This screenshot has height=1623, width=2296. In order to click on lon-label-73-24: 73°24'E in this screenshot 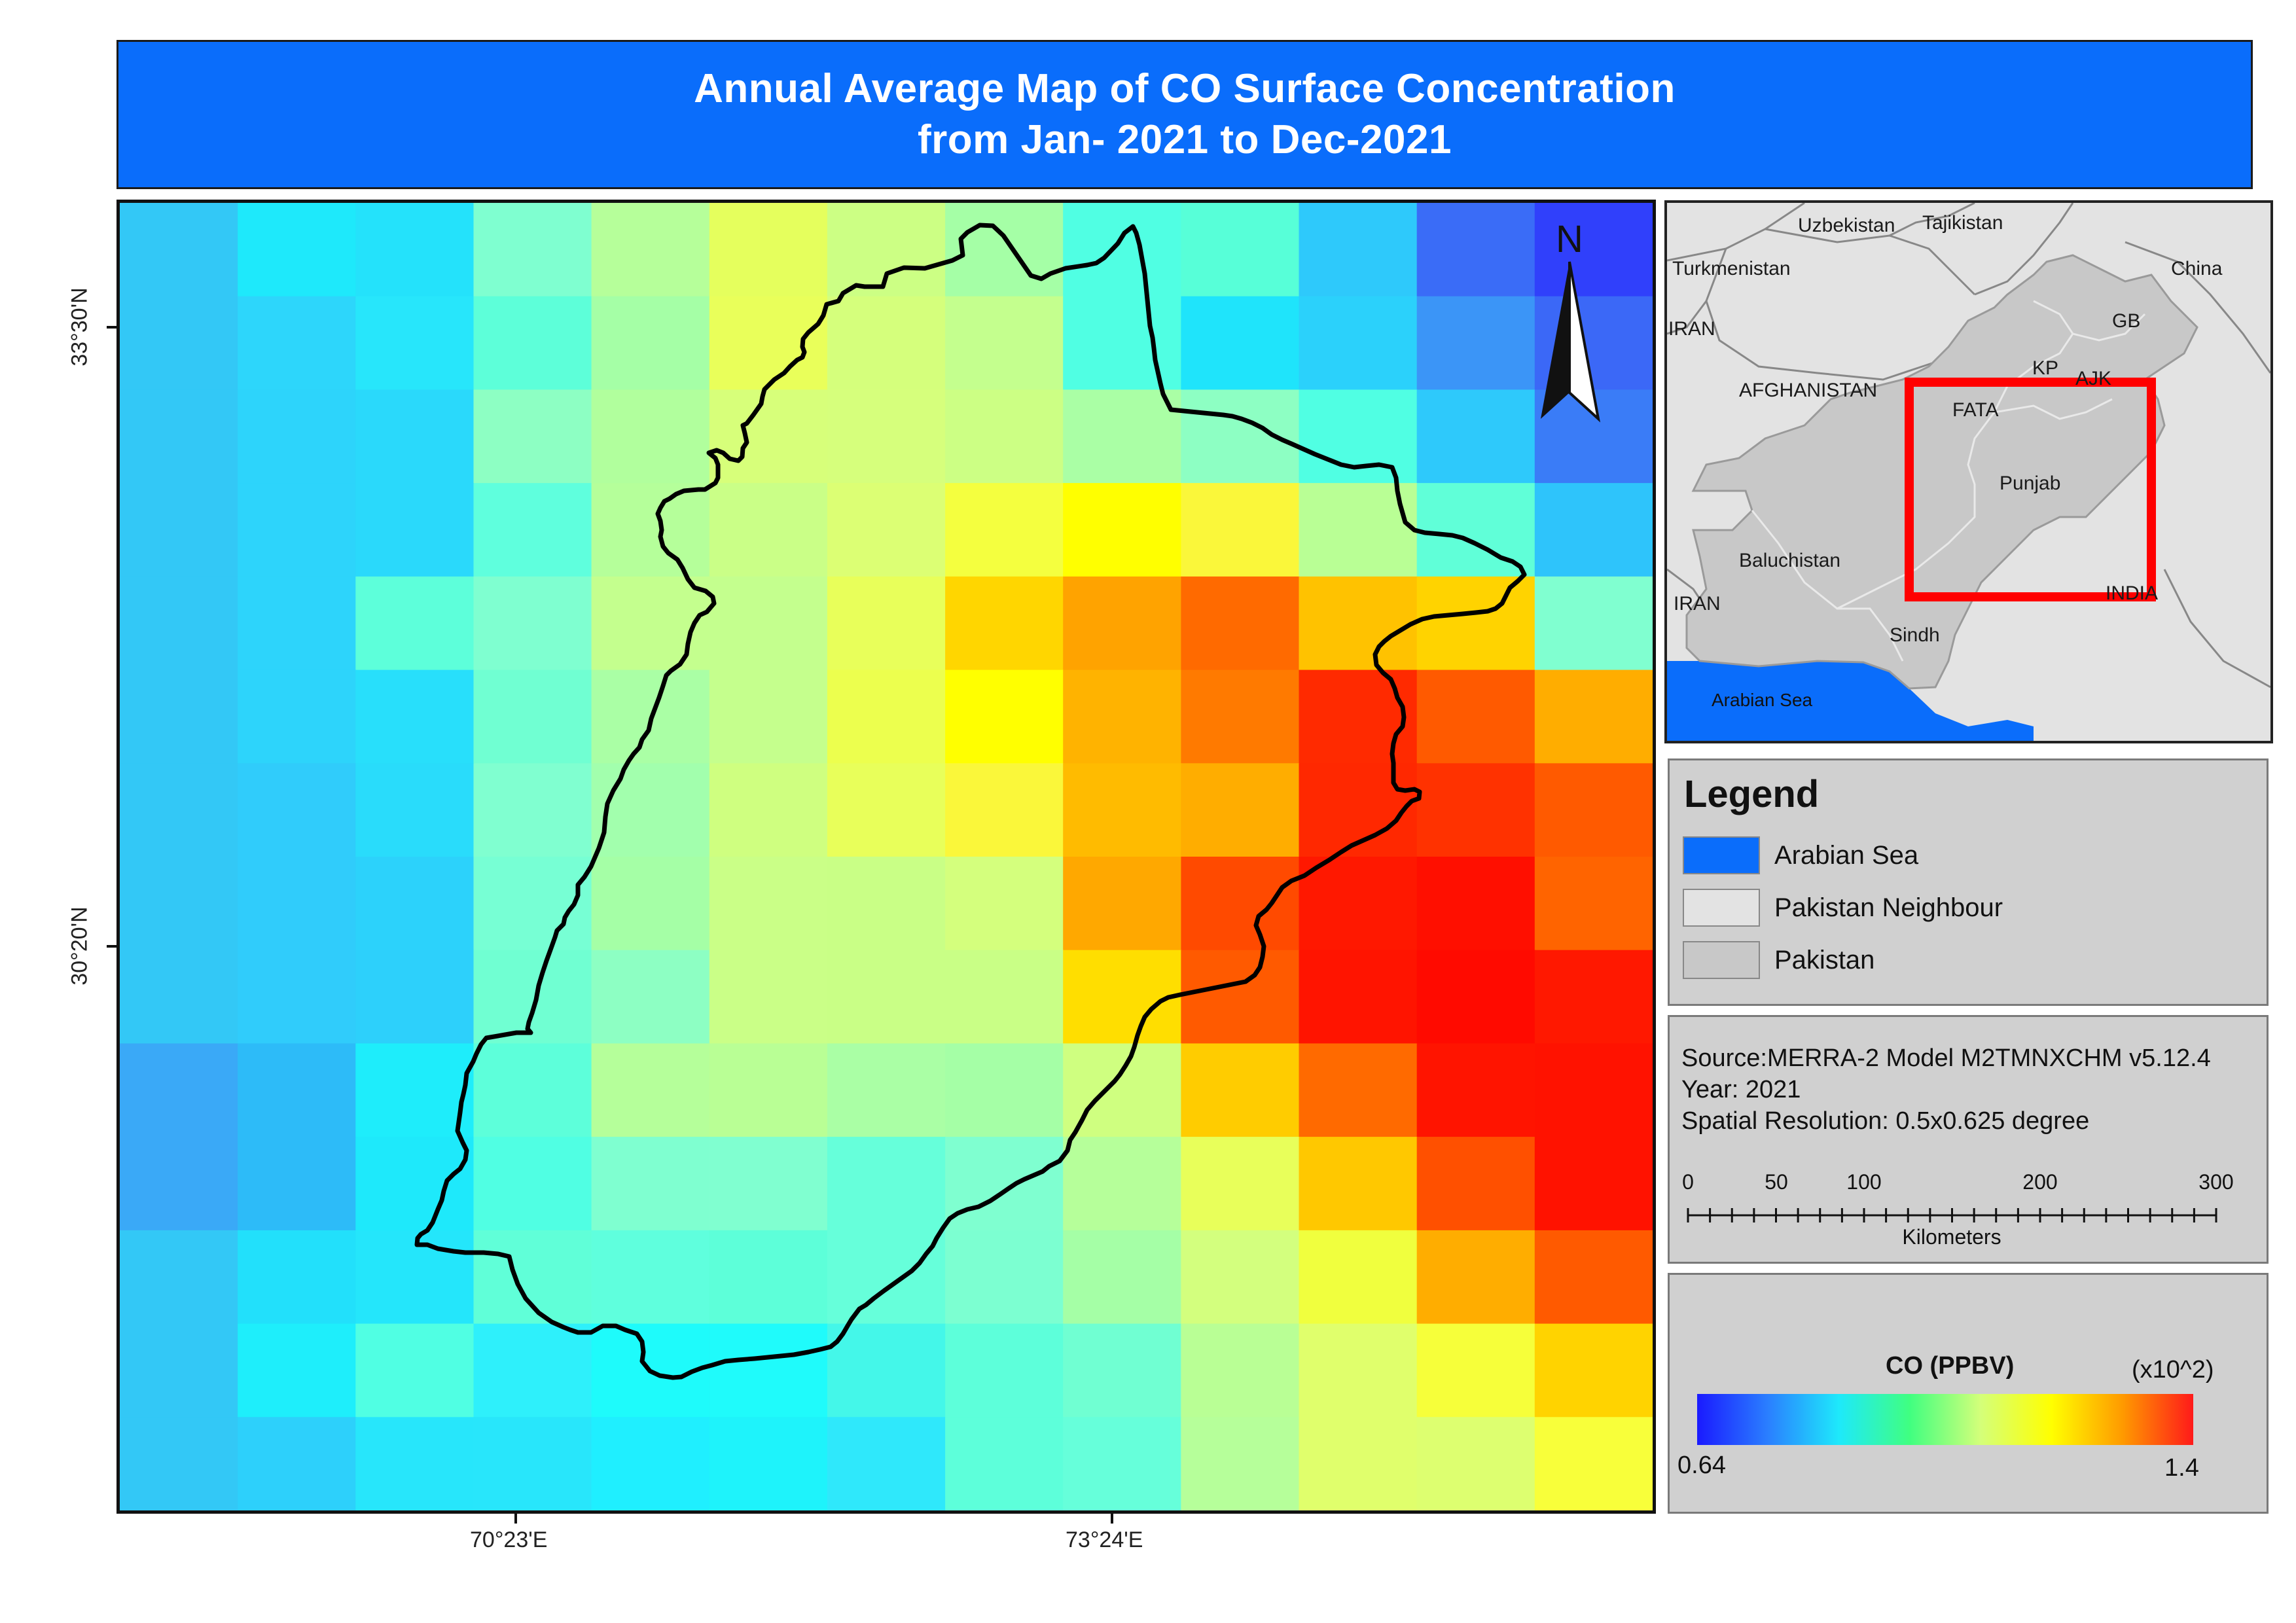, I will do `click(1104, 1539)`.